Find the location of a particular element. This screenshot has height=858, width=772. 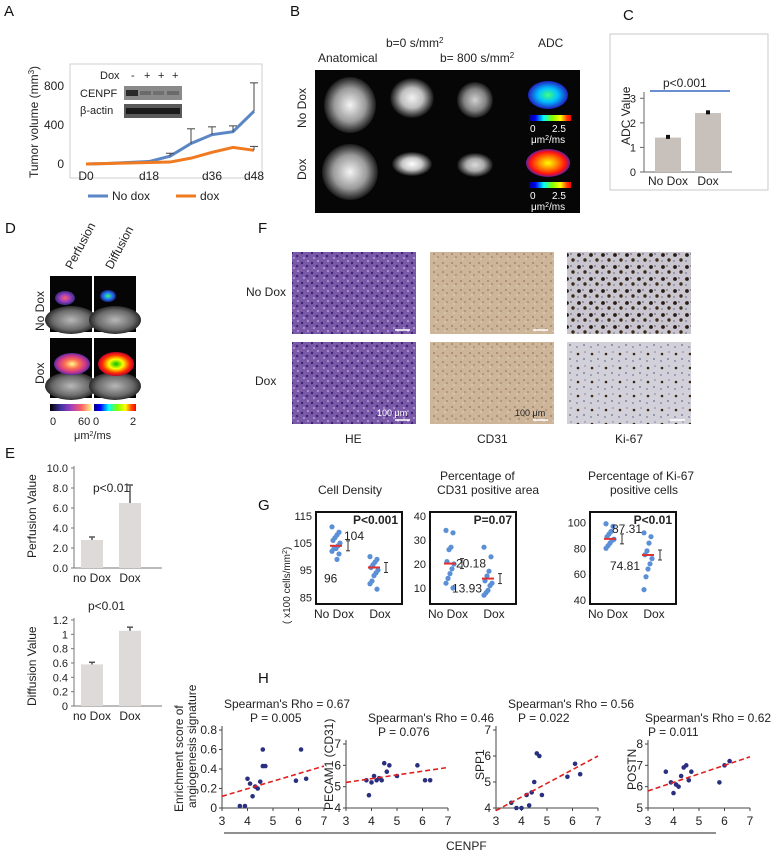

g3-pvalue: P<0.01 is located at coordinates (653, 520).